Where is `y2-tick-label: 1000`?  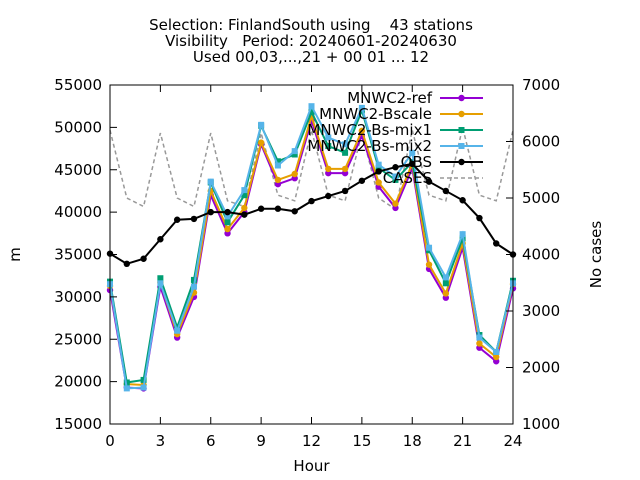 y2-tick-label: 1000 is located at coordinates (541, 424).